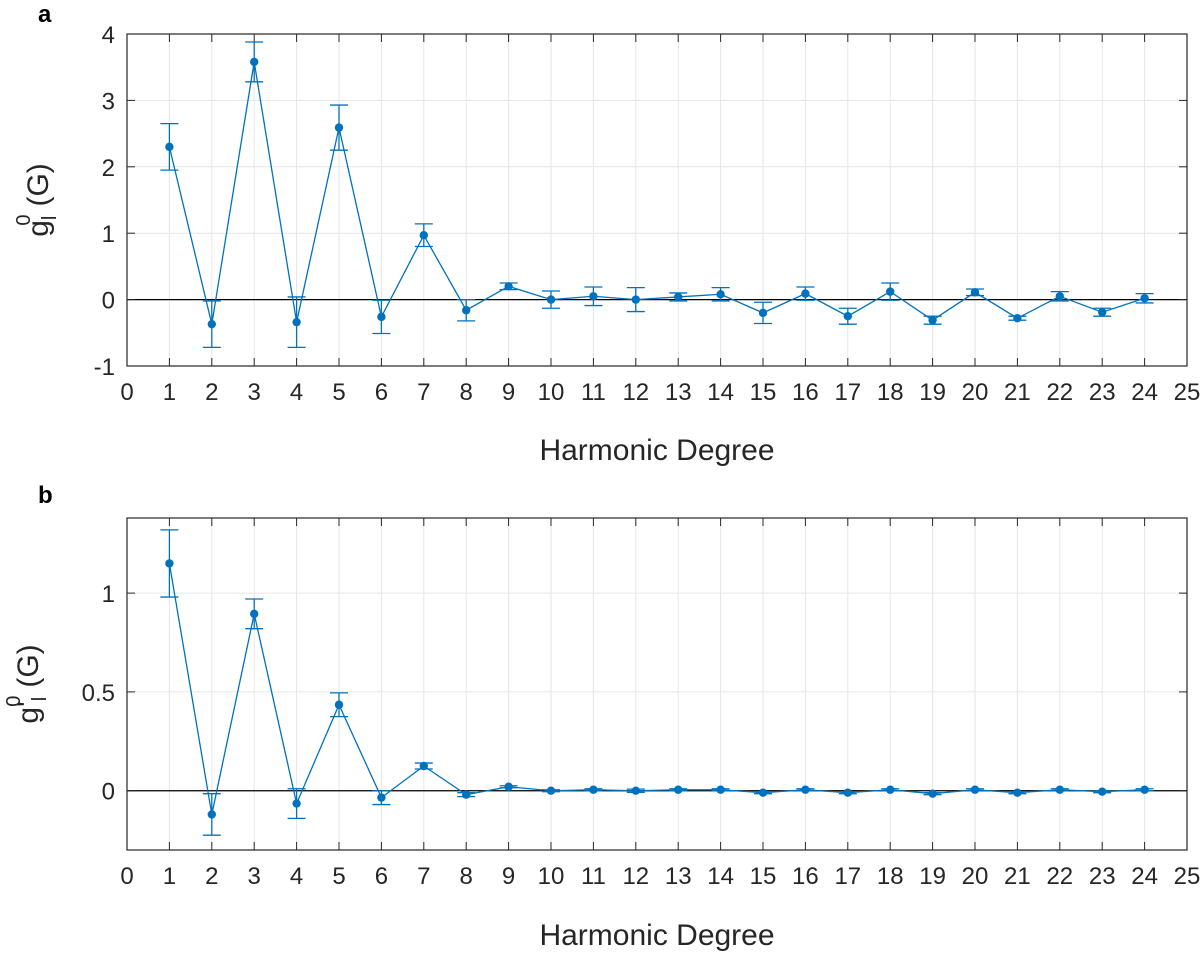 Image resolution: width=1200 pixels, height=954 pixels. I want to click on x-tick-label: 10, so click(551, 392).